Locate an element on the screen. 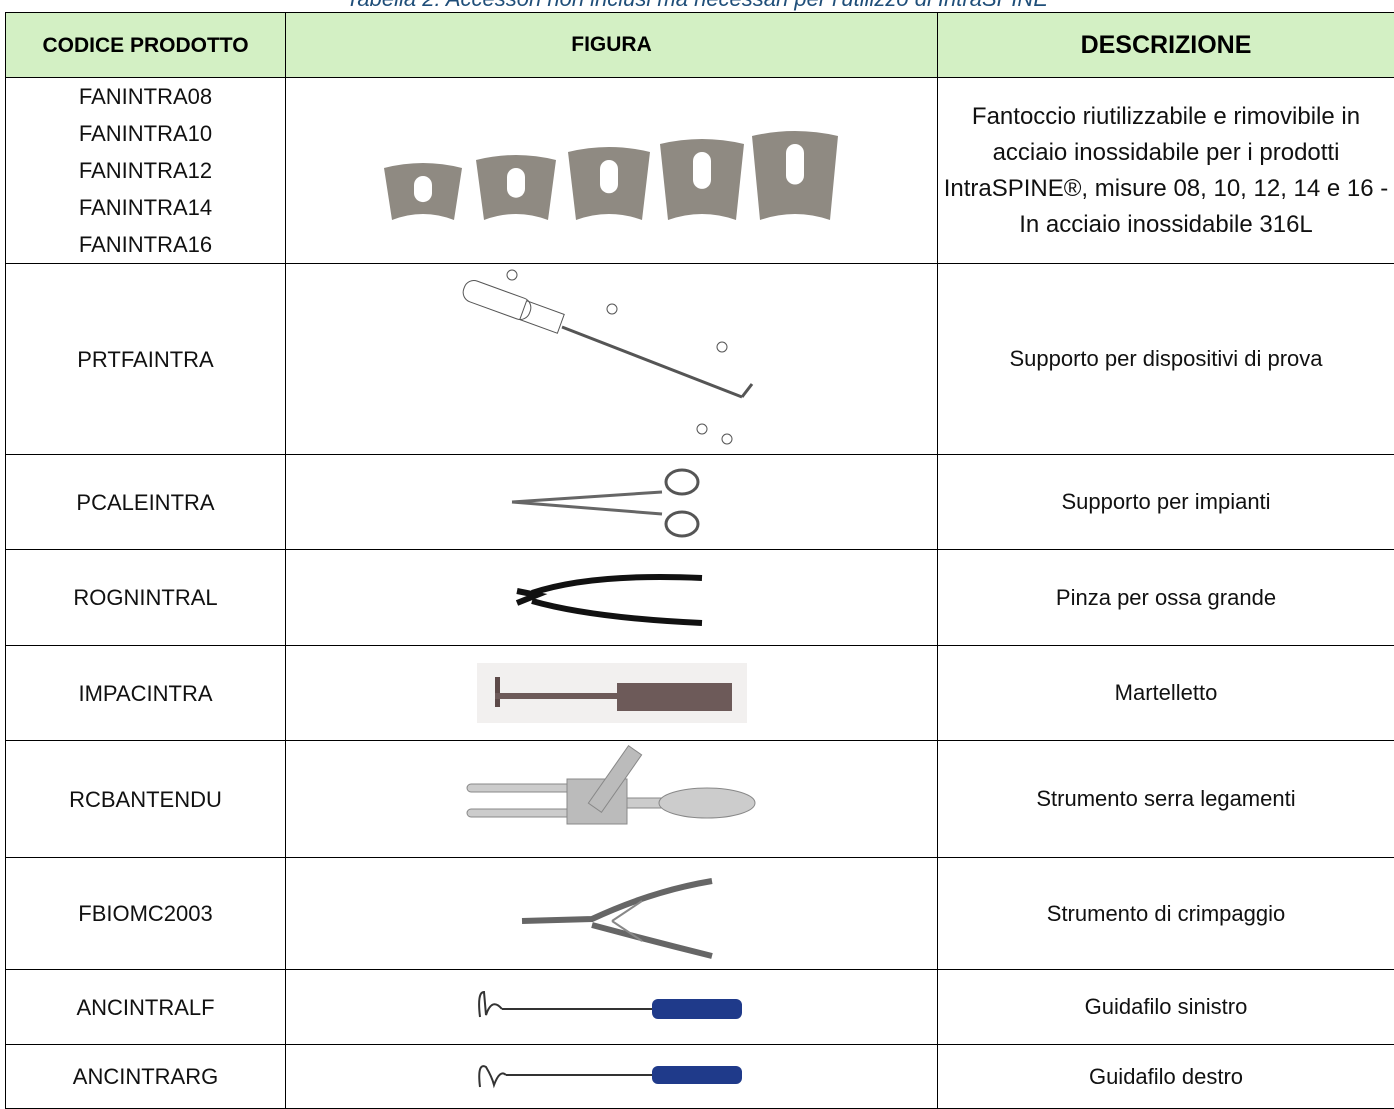  product-code: RCBANTENDU is located at coordinates (145, 799).